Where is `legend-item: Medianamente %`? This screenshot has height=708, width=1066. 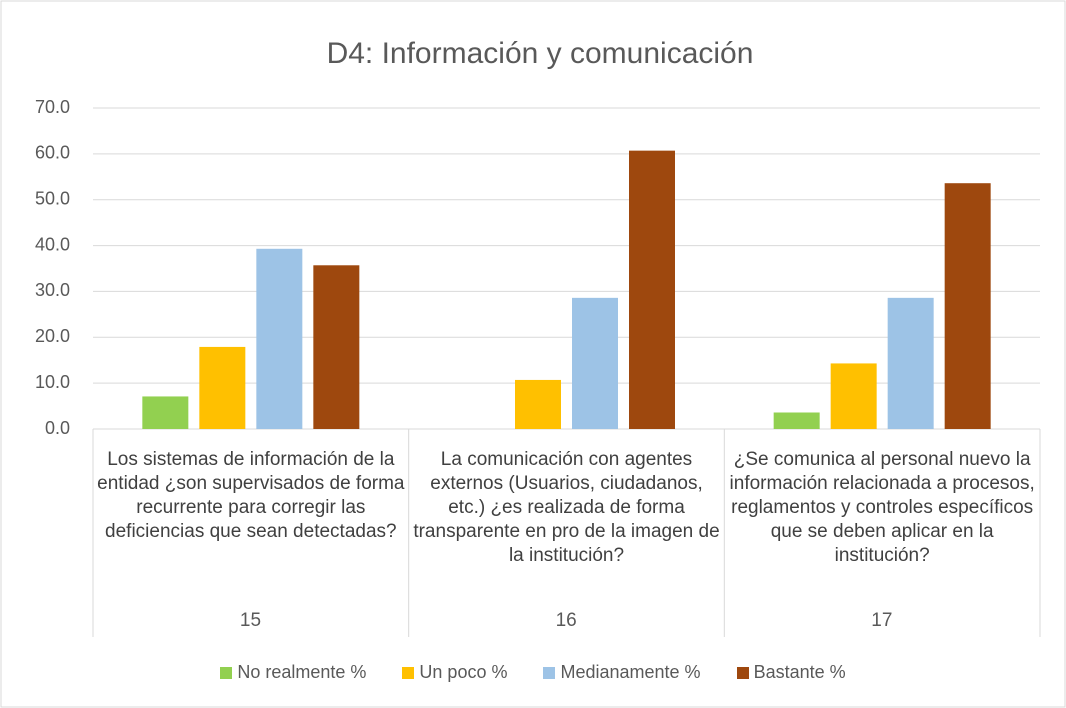 legend-item: Medianamente % is located at coordinates (622, 672).